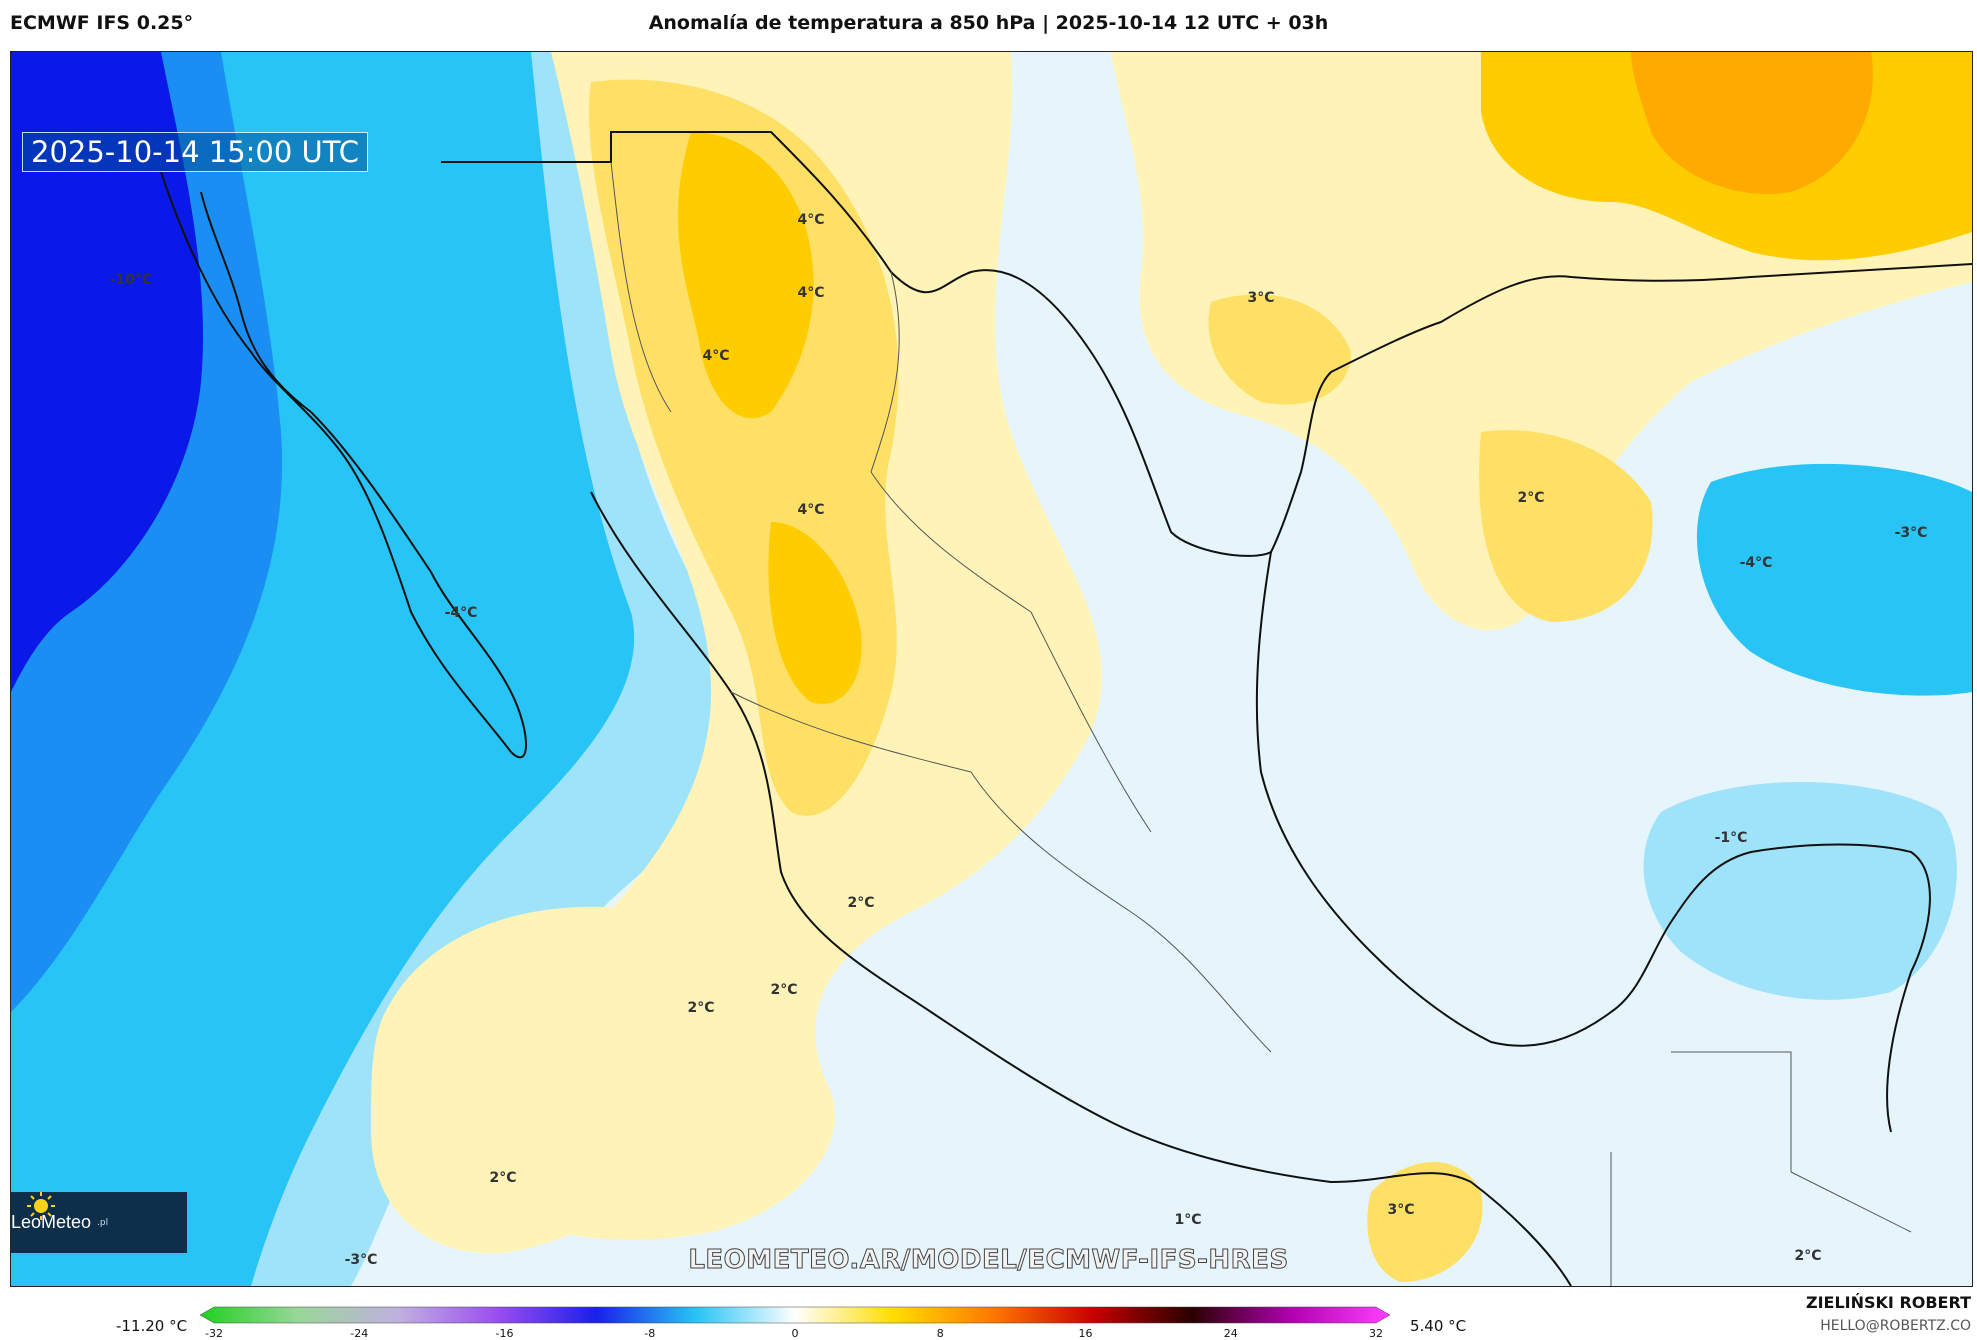 This screenshot has height=1340, width=1977. Describe the element at coordinates (195, 152) in the screenshot. I see `valid-time-badge: 2025-10-14 15:00 UTC` at that location.